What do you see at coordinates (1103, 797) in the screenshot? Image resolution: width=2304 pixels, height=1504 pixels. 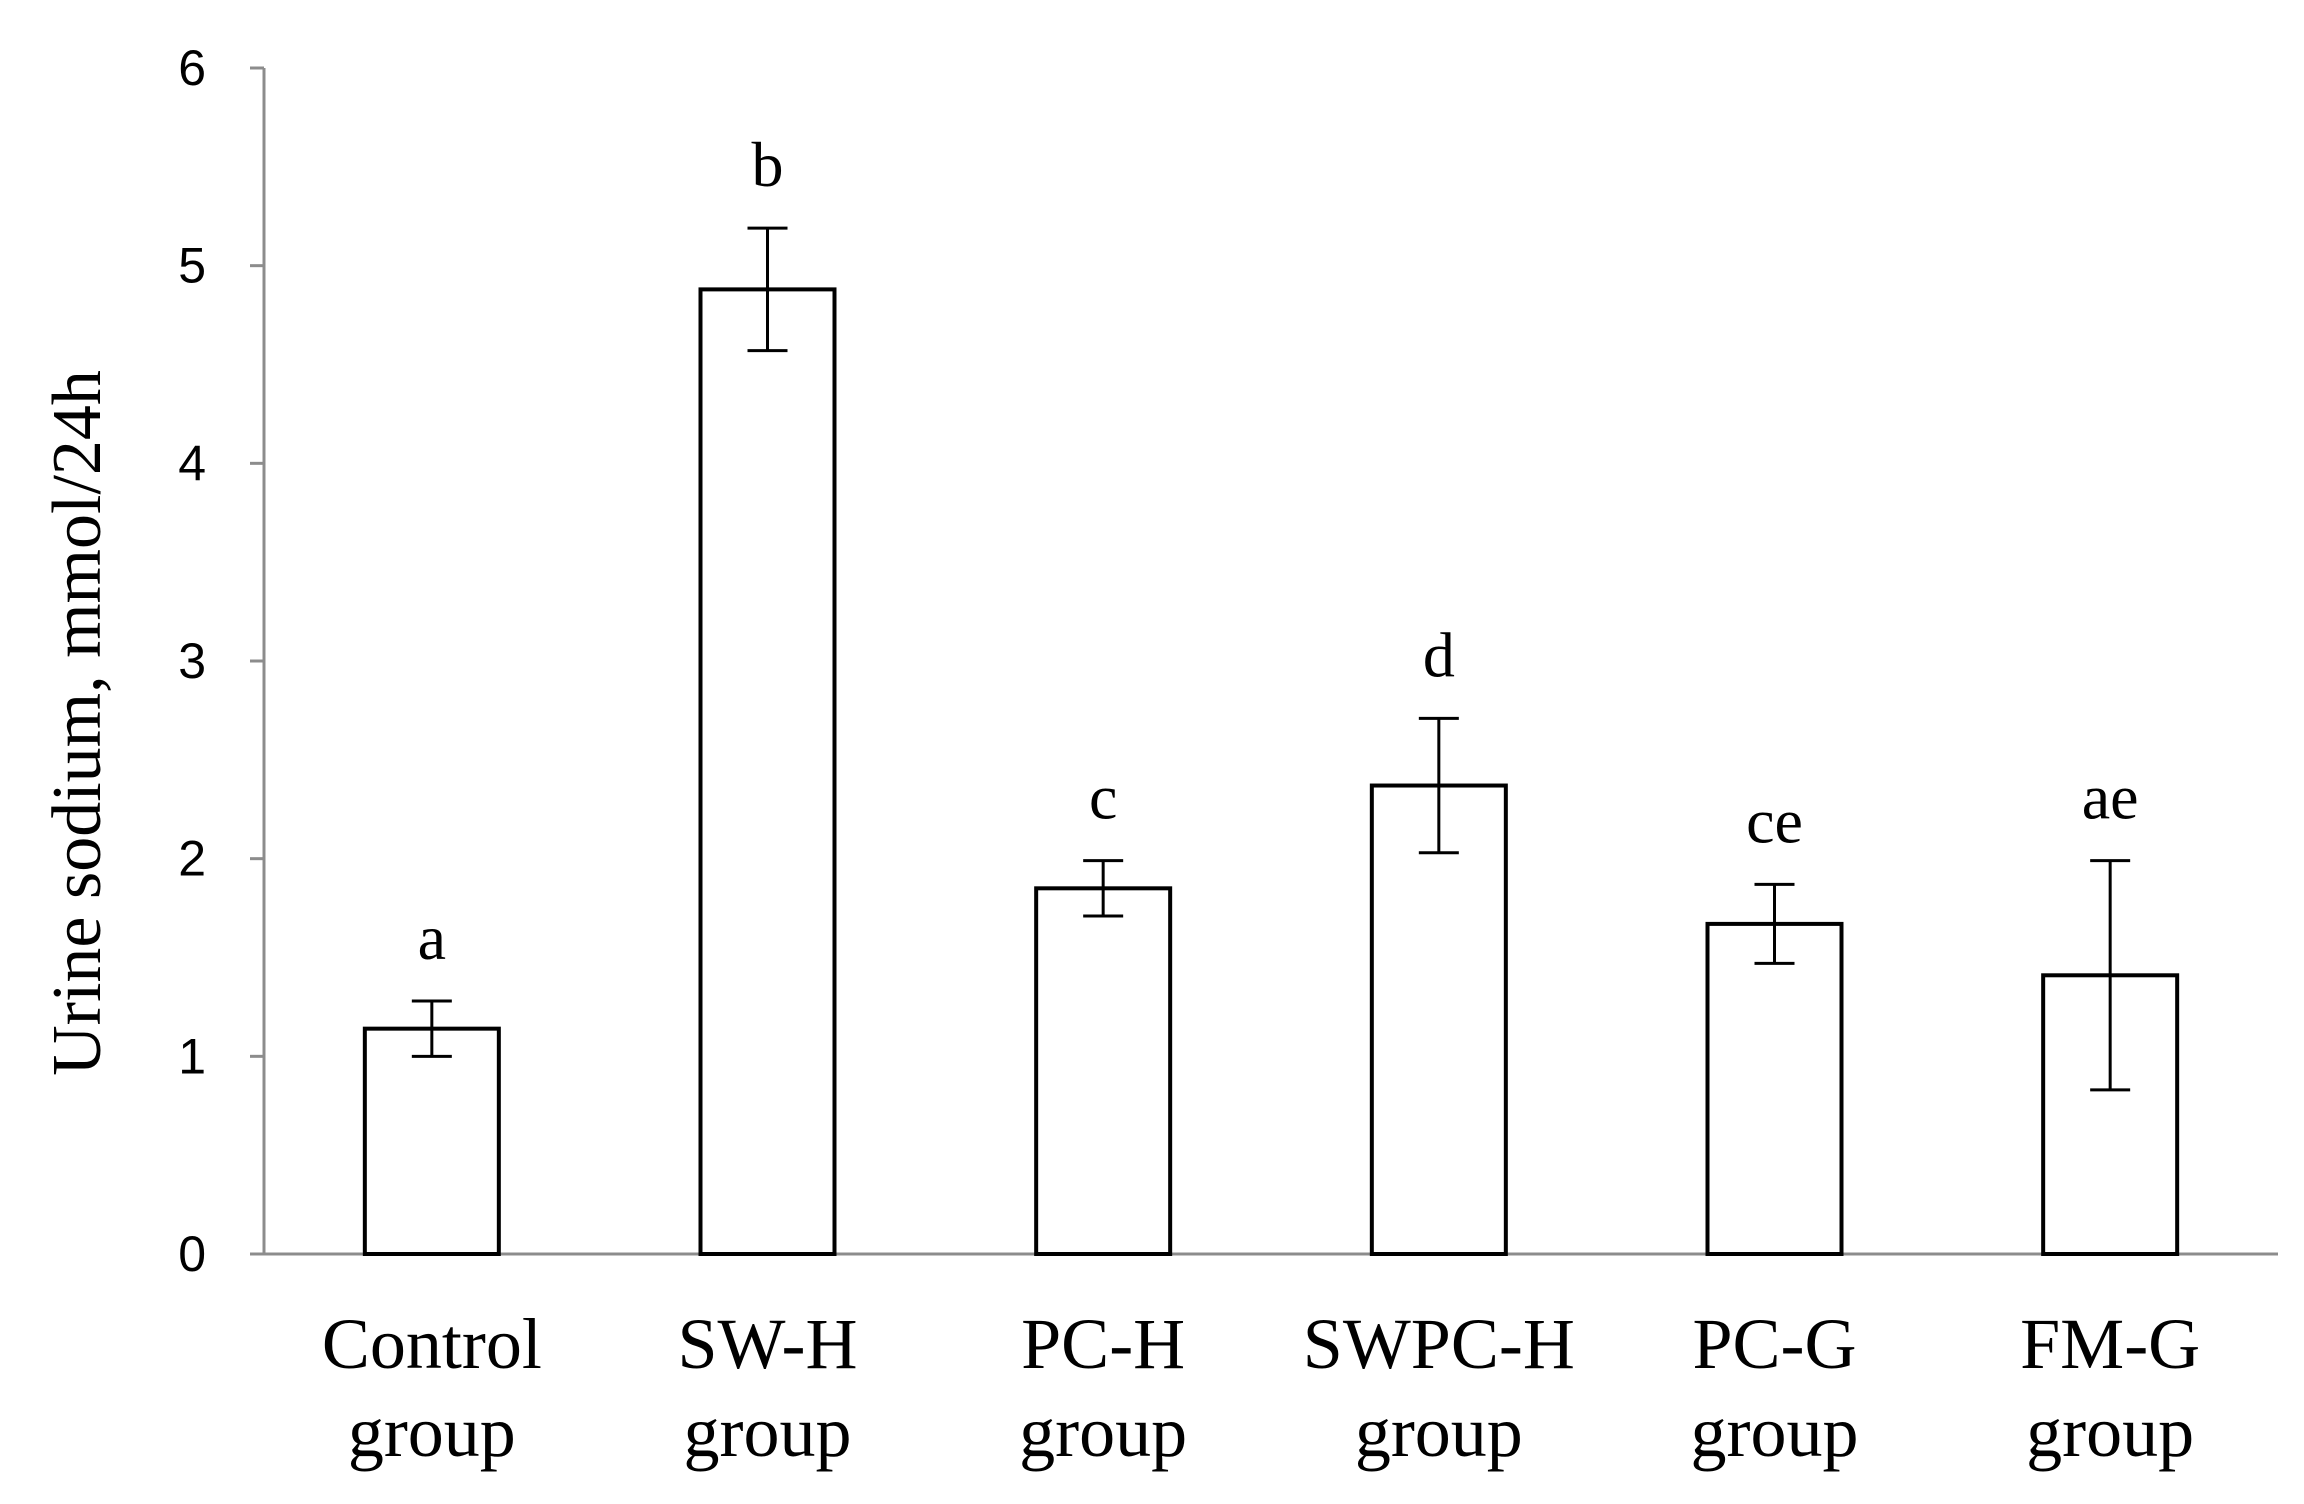 I see `significance-letter: c` at bounding box center [1103, 797].